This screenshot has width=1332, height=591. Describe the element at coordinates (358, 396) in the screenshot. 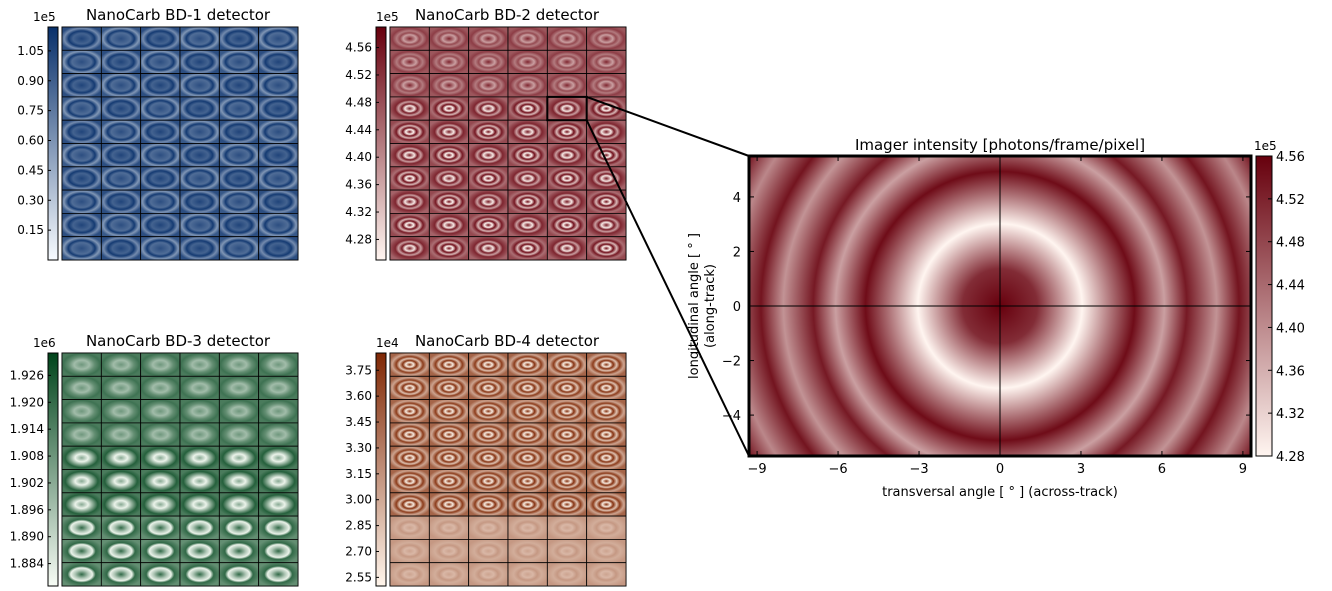

I see `colorbar-tick-label: 3.60` at that location.